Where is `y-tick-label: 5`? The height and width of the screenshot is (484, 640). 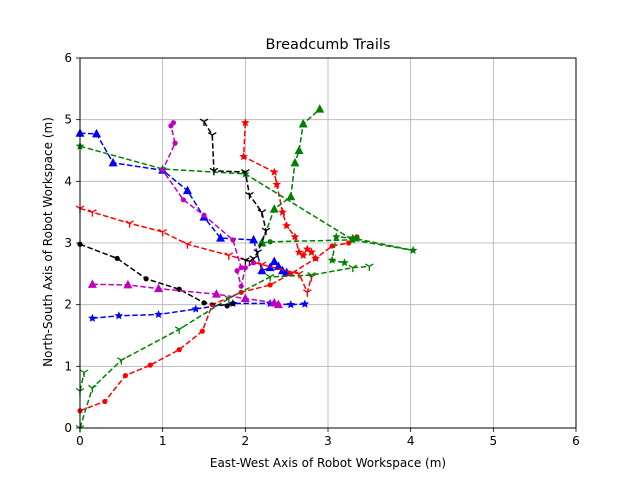 y-tick-label: 5 is located at coordinates (68, 120).